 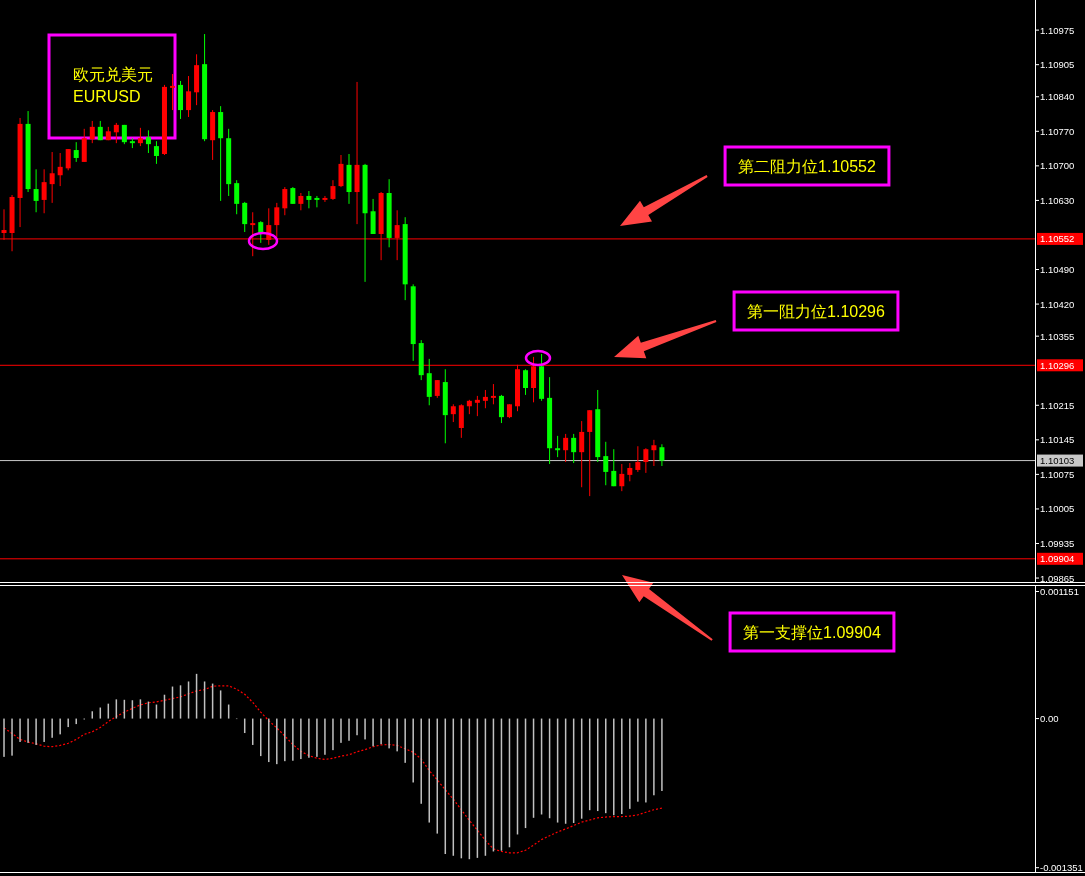 I want to click on ref-line-label: 1.10103, so click(x=1057, y=461).